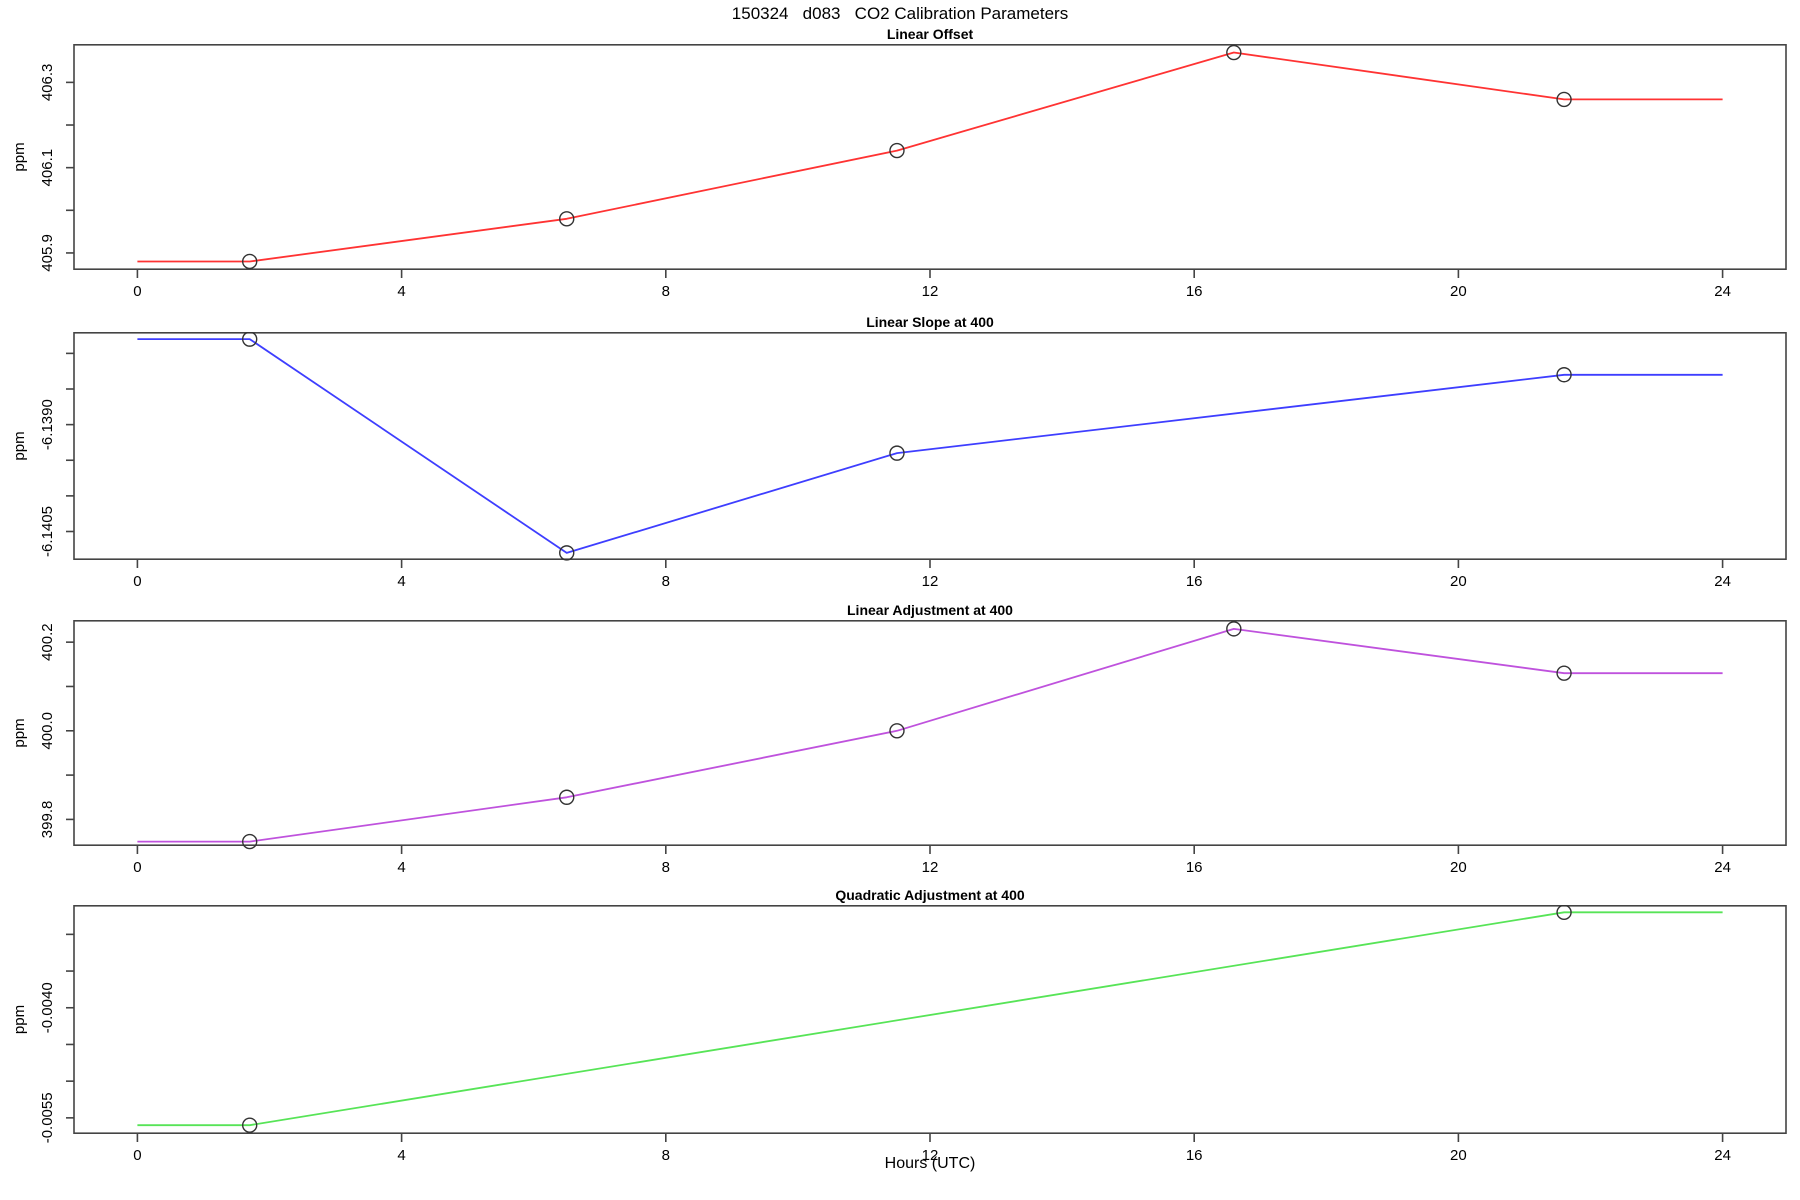 This screenshot has height=1200, width=1800. Describe the element at coordinates (900, 13) in the screenshot. I see `figure-title: 150324 d083 CO2 Calibration Parameters` at that location.